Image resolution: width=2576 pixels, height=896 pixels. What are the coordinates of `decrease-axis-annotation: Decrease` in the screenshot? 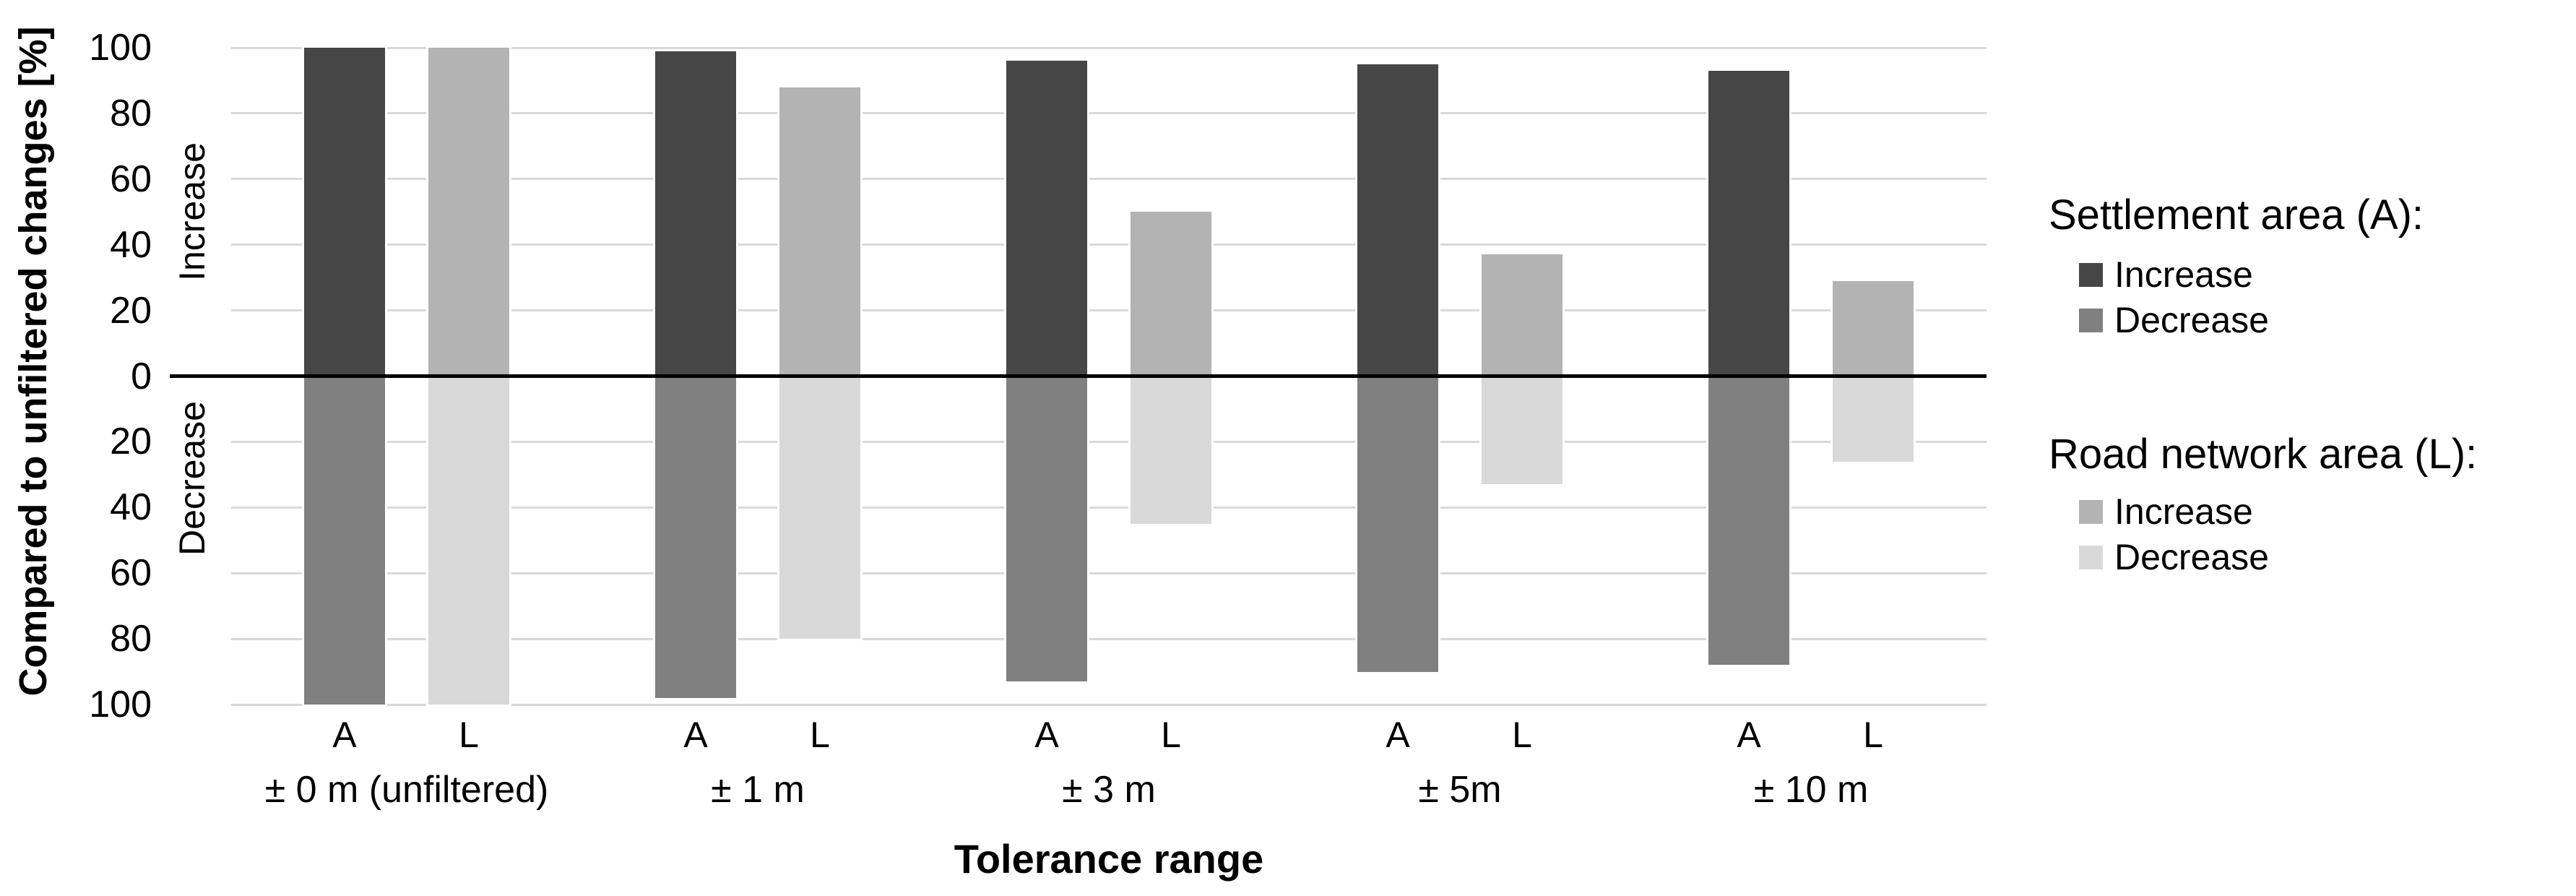 It's located at (192, 478).